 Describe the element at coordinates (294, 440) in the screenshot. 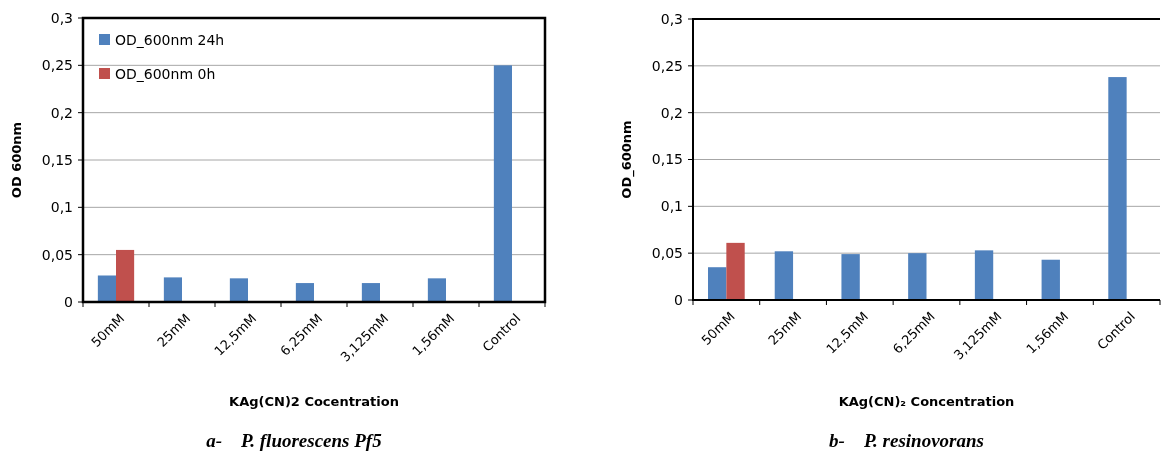

I see `text: a- P. fluorescens Pf5` at that location.